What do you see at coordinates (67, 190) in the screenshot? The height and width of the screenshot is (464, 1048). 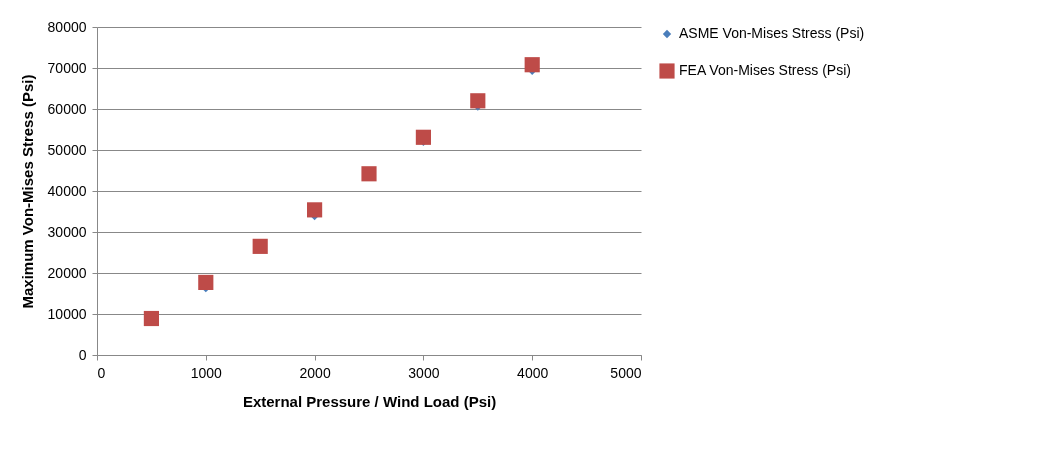 I see `y-tick-label: 40000` at bounding box center [67, 190].